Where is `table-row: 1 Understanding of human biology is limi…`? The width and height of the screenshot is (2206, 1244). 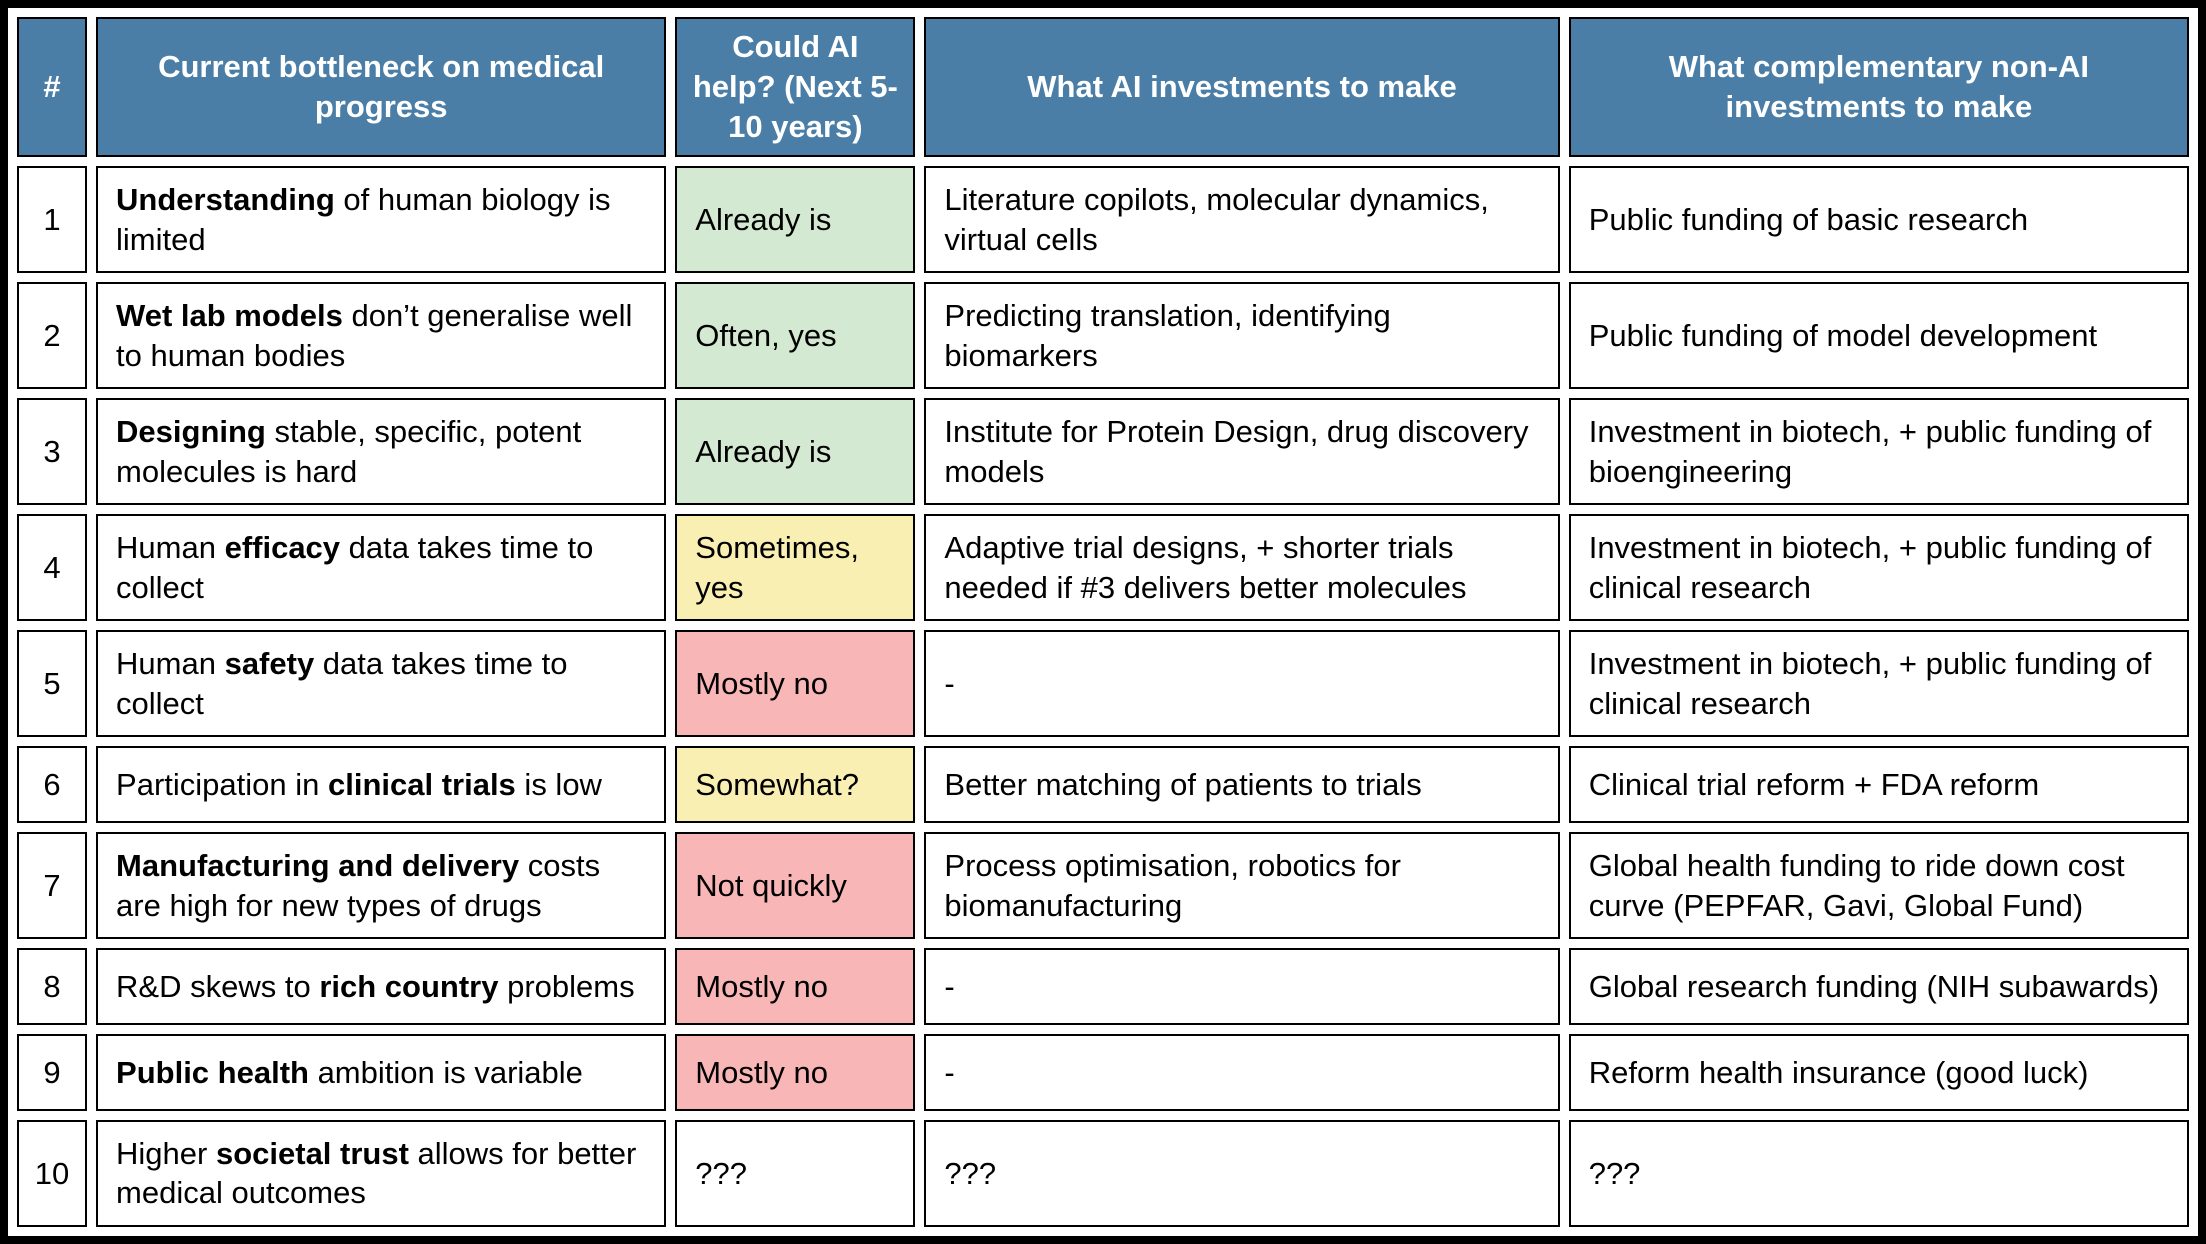 table-row: 1 Understanding of human biology is limi… is located at coordinates (1103, 220).